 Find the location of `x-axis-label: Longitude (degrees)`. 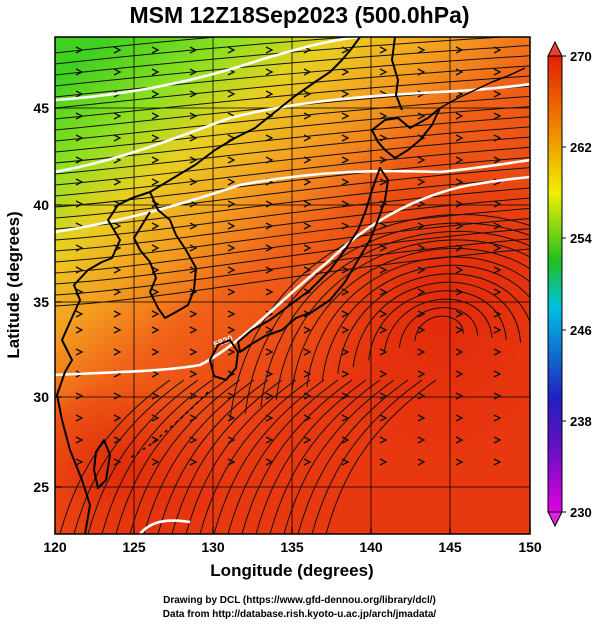

x-axis-label: Longitude (degrees) is located at coordinates (291, 570).